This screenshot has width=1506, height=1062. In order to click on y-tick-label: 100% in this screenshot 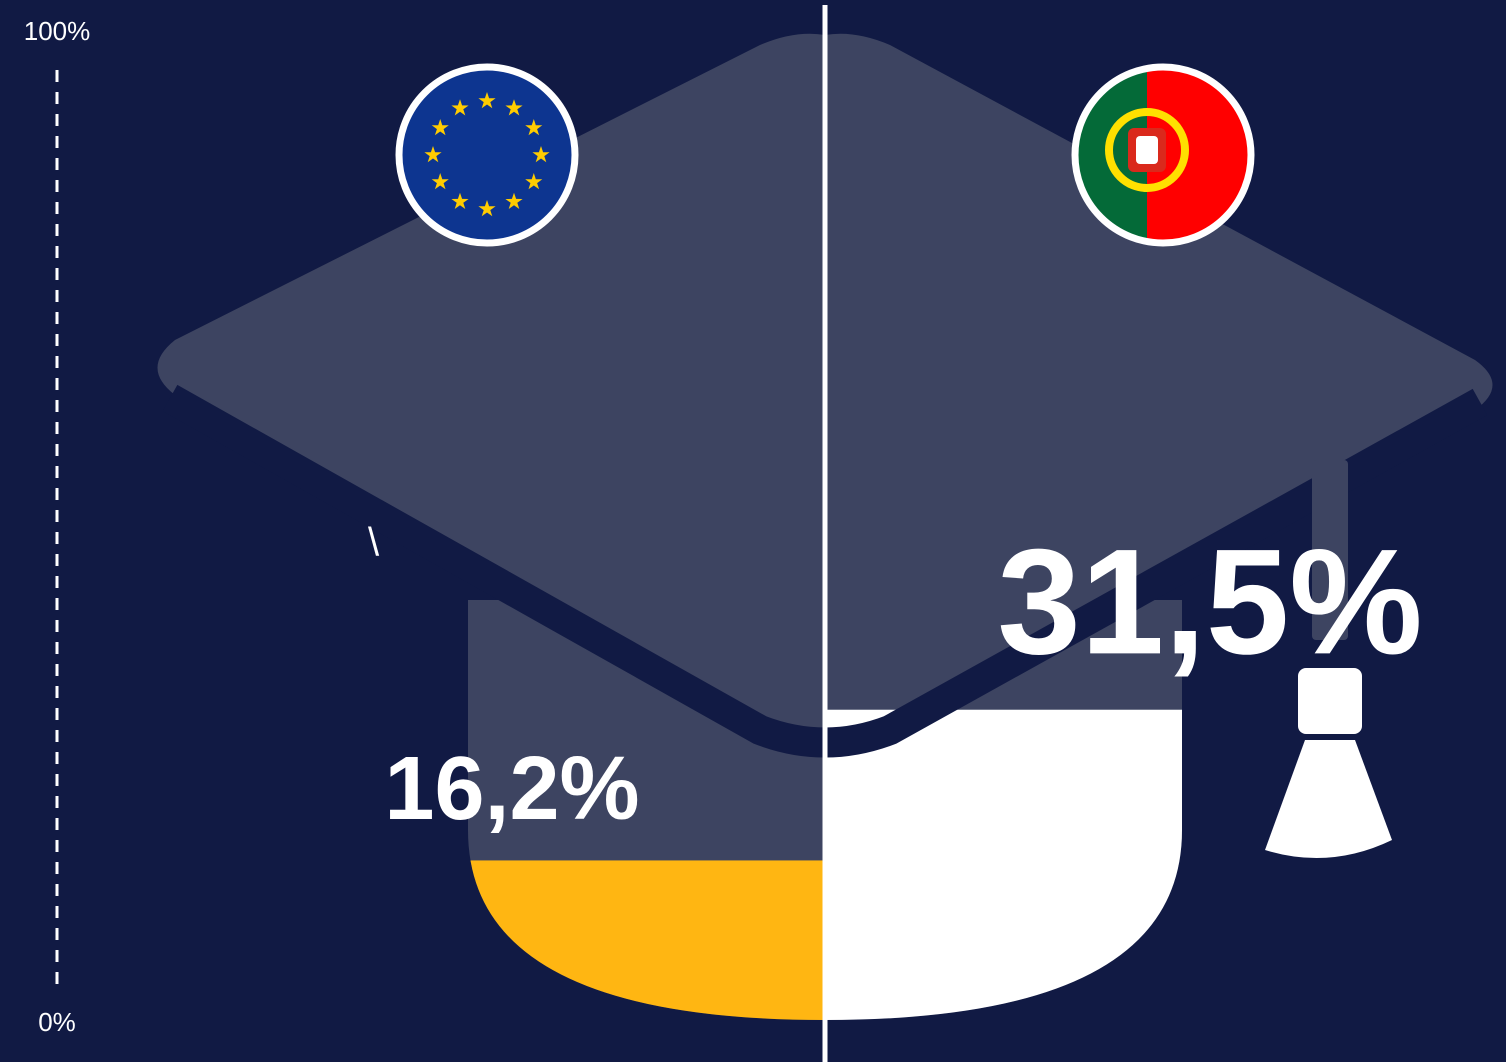, I will do `click(57, 31)`.